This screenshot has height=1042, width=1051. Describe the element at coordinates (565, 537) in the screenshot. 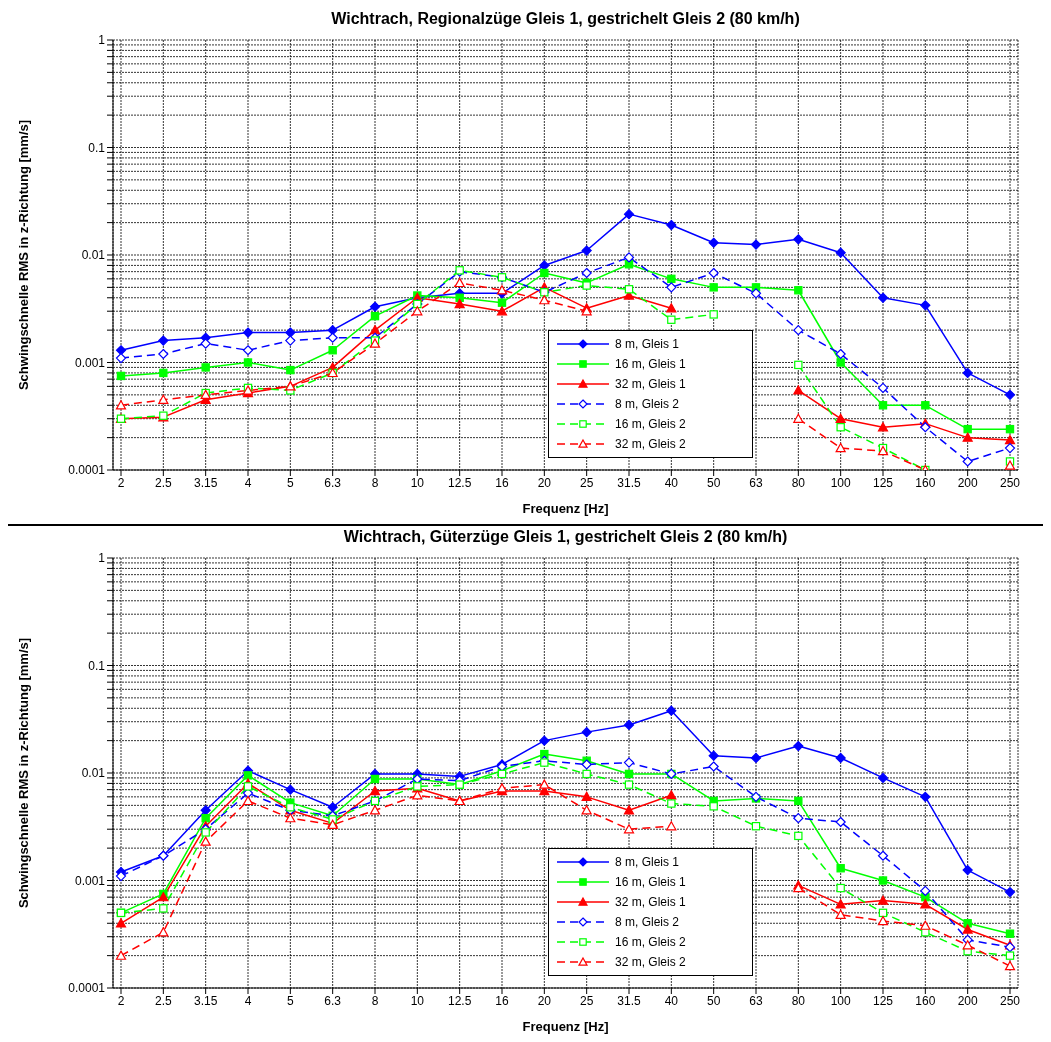

I see `chart-title: Wichtrach, Güterzüge Gleis 1, gestrichelt Gleis 2 (80 km/h)` at that location.